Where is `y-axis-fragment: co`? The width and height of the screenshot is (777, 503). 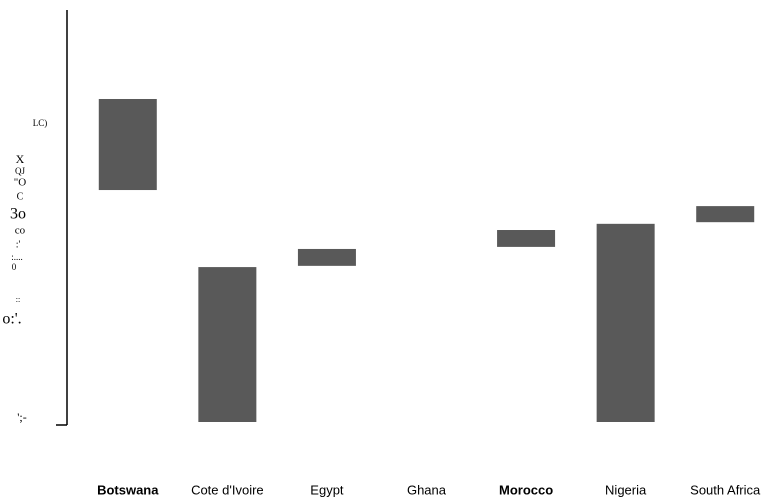
y-axis-fragment: co is located at coordinates (20, 231).